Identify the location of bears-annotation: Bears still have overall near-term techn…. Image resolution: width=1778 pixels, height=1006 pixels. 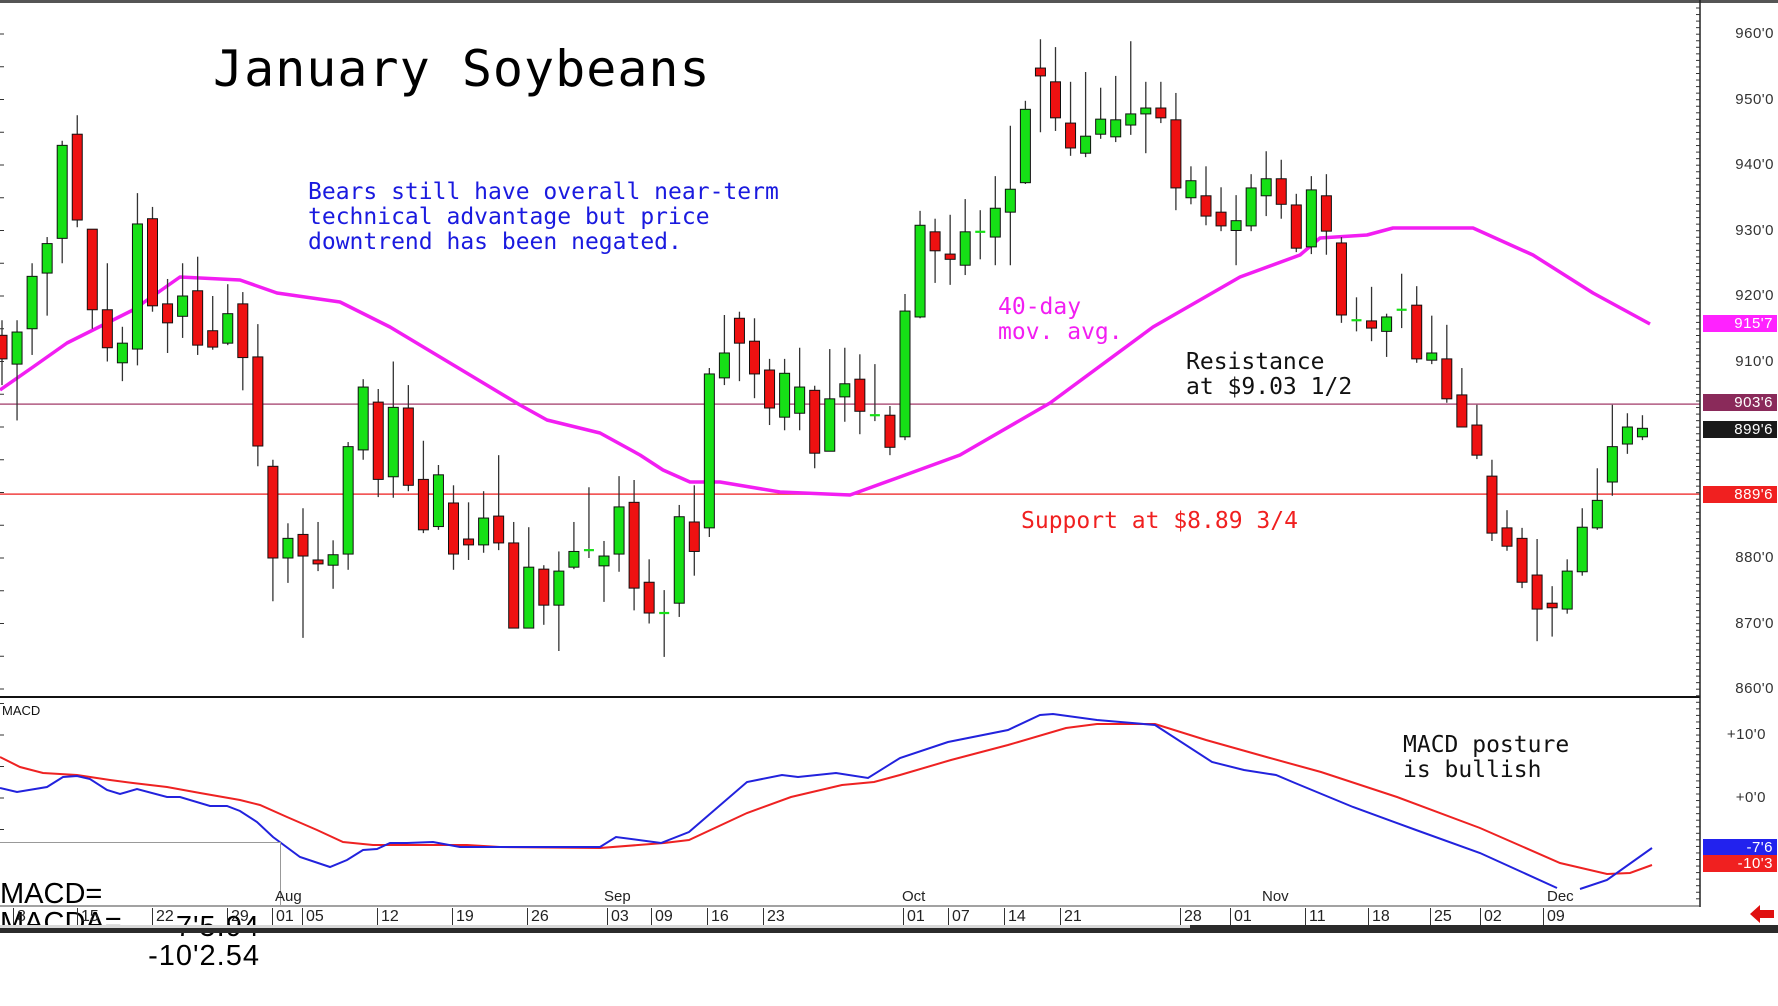
(543, 217).